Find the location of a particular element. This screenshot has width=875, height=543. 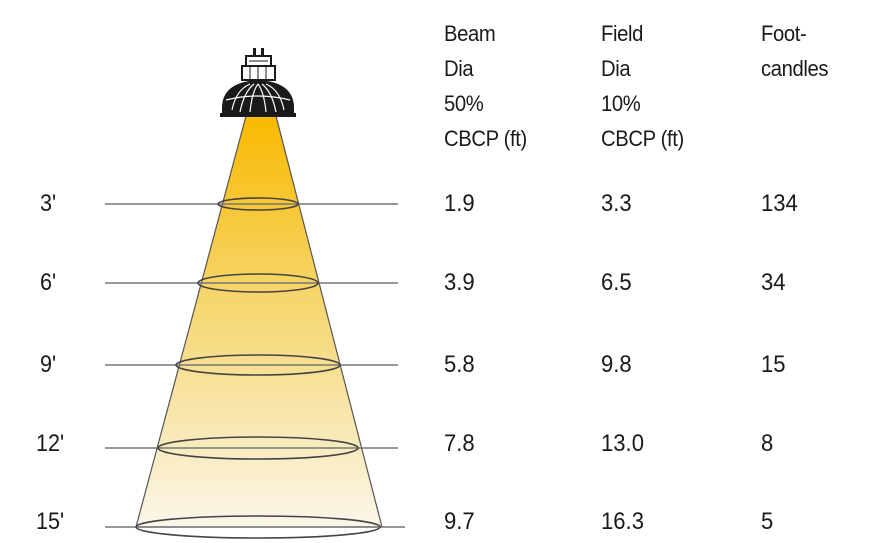

distance-label: 15' is located at coordinates (50, 521).